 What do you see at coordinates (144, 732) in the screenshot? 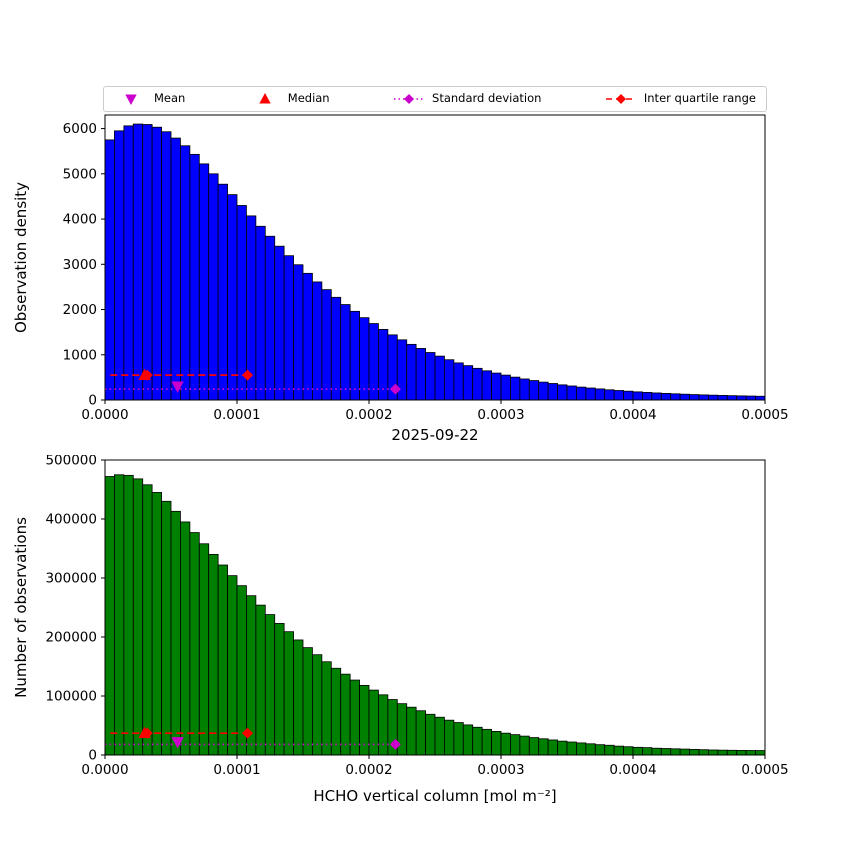
I see `median-marker` at bounding box center [144, 732].